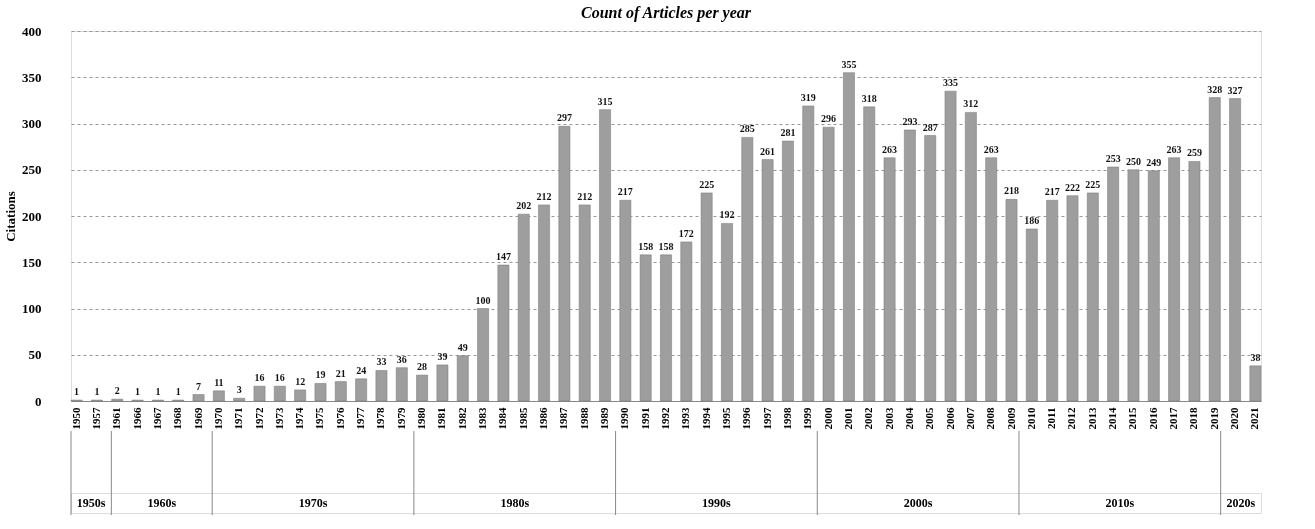  What do you see at coordinates (971, 104) in the screenshot?
I see `data-label: 312` at bounding box center [971, 104].